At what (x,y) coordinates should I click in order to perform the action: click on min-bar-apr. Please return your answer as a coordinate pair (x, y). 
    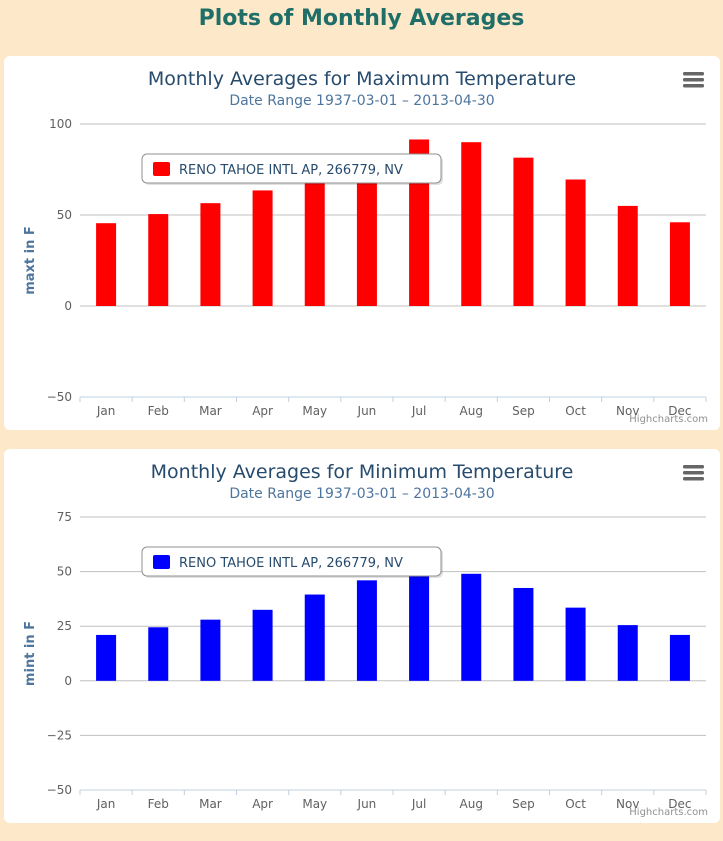
    Looking at the image, I should click on (262, 645).